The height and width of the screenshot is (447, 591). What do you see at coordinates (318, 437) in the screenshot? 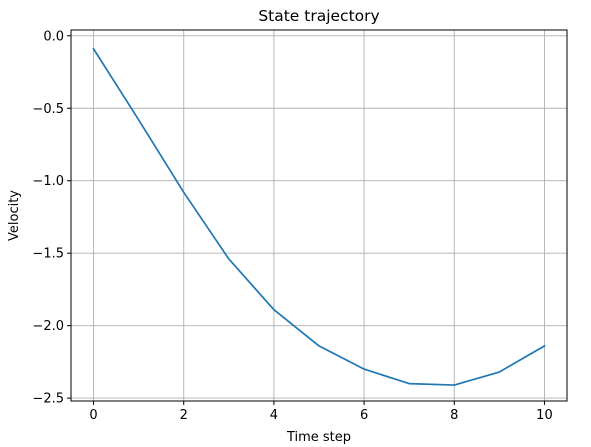
I see `x-axis-label: Time step` at bounding box center [318, 437].